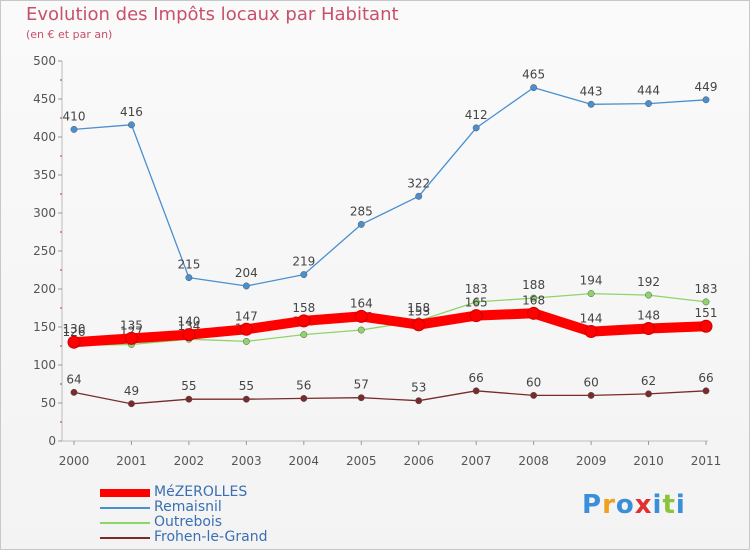 This screenshot has width=750, height=550. I want to click on y-tick-label: 0, so click(52, 441).